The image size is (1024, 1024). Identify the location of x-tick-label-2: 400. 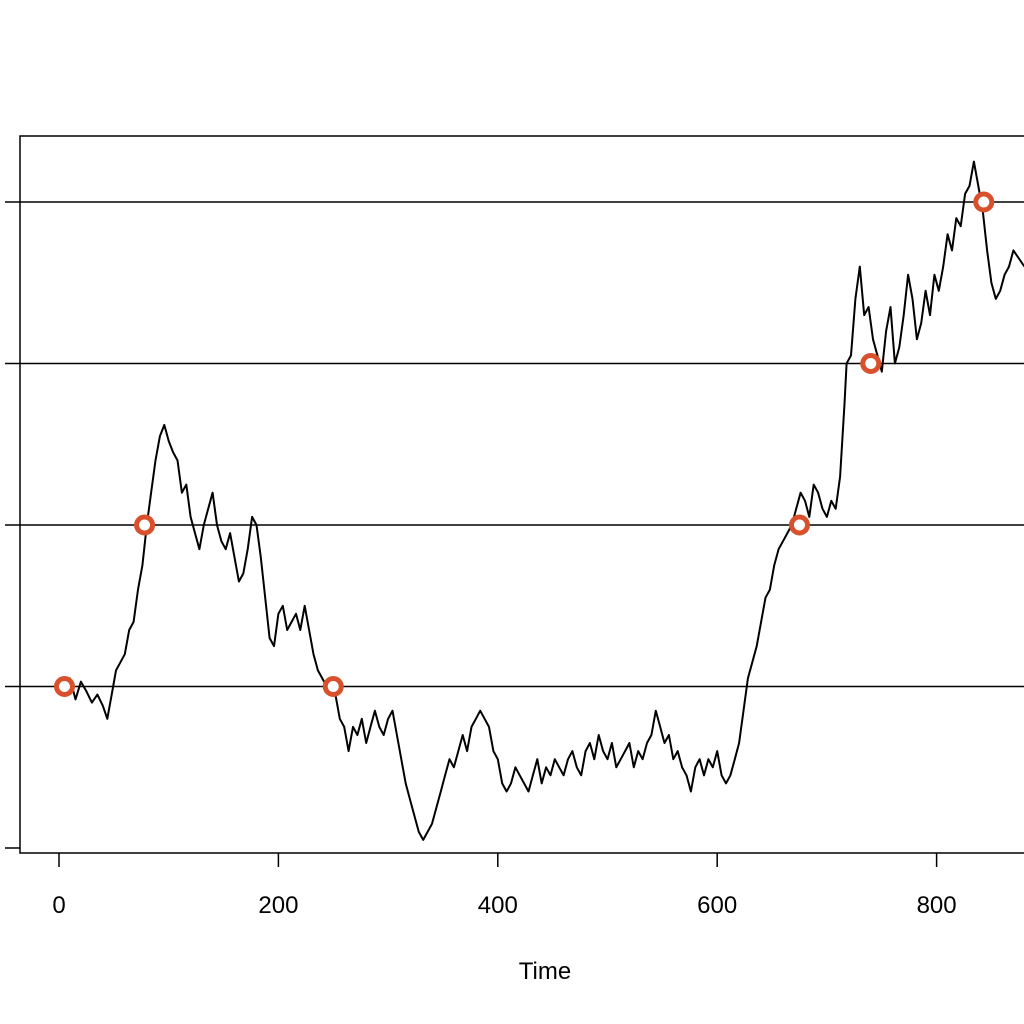
(498, 905).